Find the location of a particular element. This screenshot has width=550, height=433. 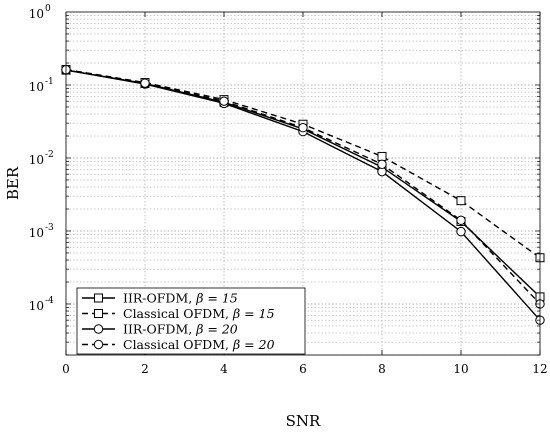

x-tick-label: 6 is located at coordinates (303, 369).